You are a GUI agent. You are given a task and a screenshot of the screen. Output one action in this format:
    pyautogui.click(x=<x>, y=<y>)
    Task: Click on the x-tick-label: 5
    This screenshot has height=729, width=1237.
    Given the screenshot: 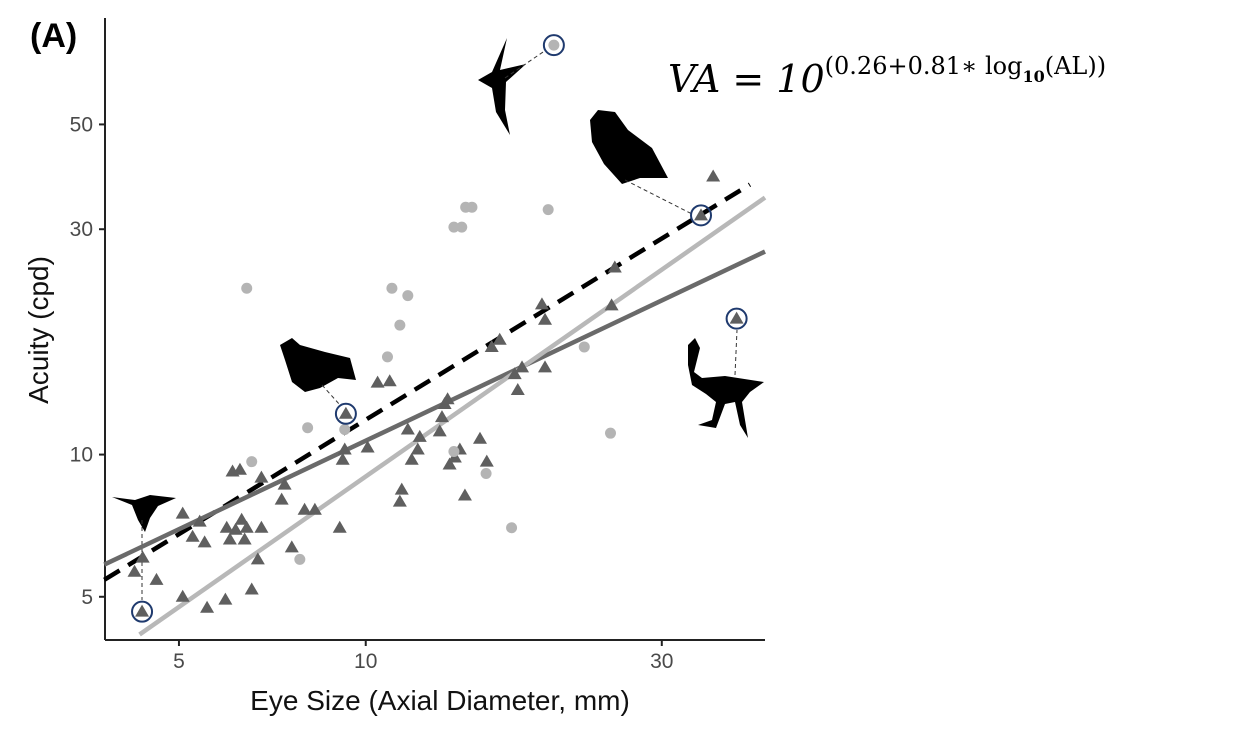 What is the action you would take?
    pyautogui.click(x=179, y=661)
    